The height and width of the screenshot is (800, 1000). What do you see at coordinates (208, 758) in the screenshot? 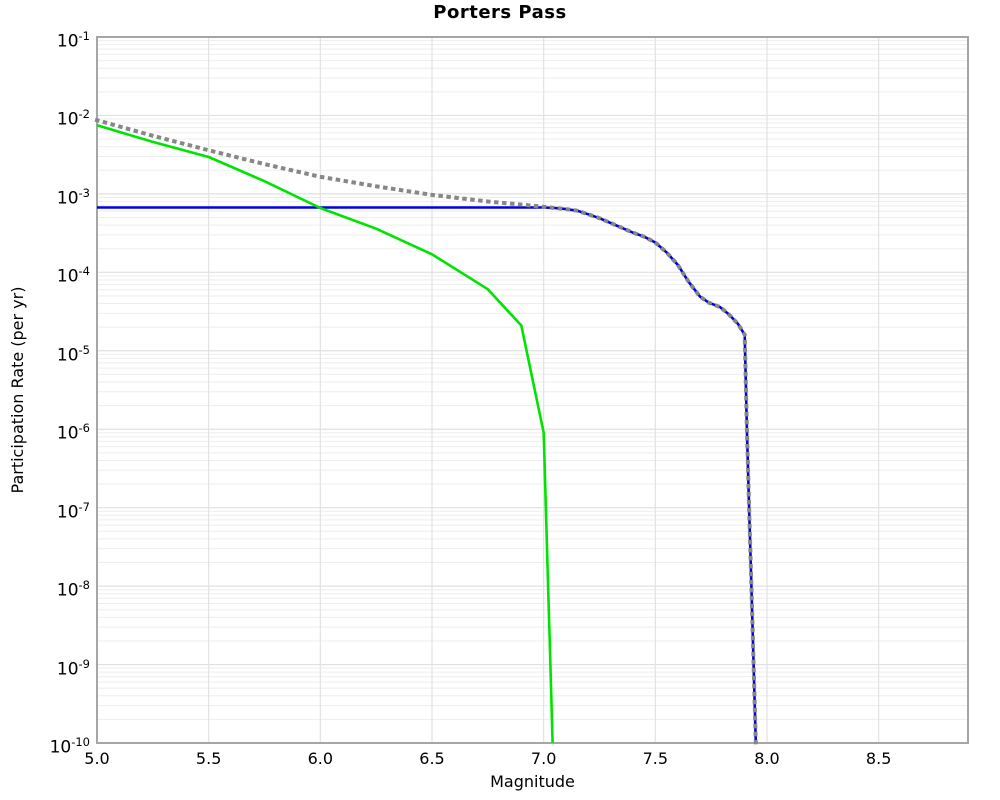
I see `x-tick-label: 5.5` at bounding box center [208, 758].